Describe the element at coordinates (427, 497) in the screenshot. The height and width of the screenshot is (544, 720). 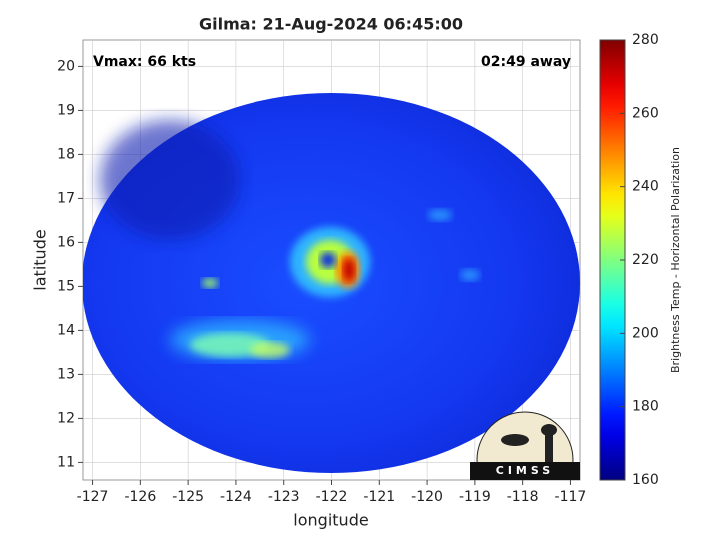
I see `x-tick-label: -120` at that location.